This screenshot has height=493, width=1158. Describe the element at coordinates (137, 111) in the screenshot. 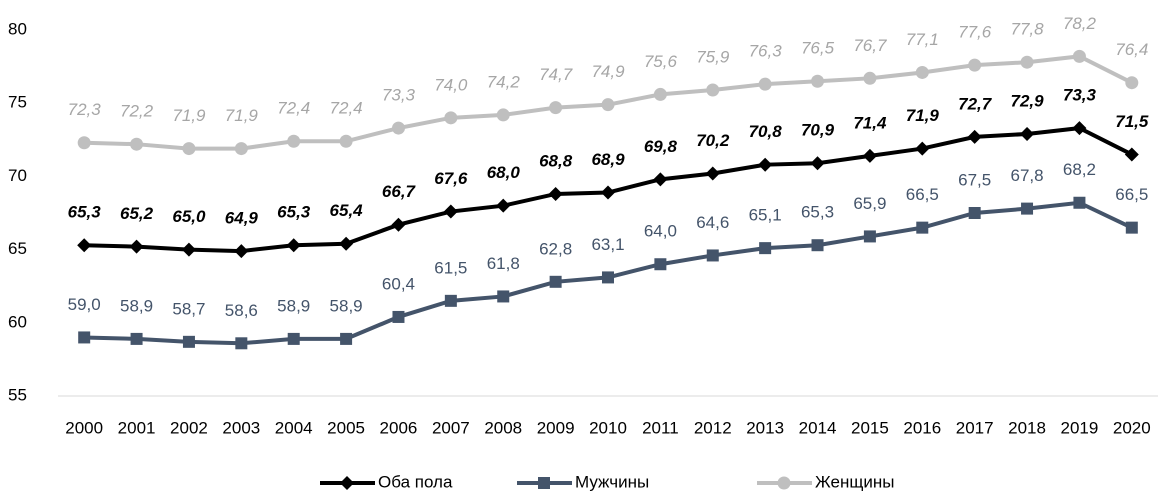

I see `data-label: 72,2` at that location.